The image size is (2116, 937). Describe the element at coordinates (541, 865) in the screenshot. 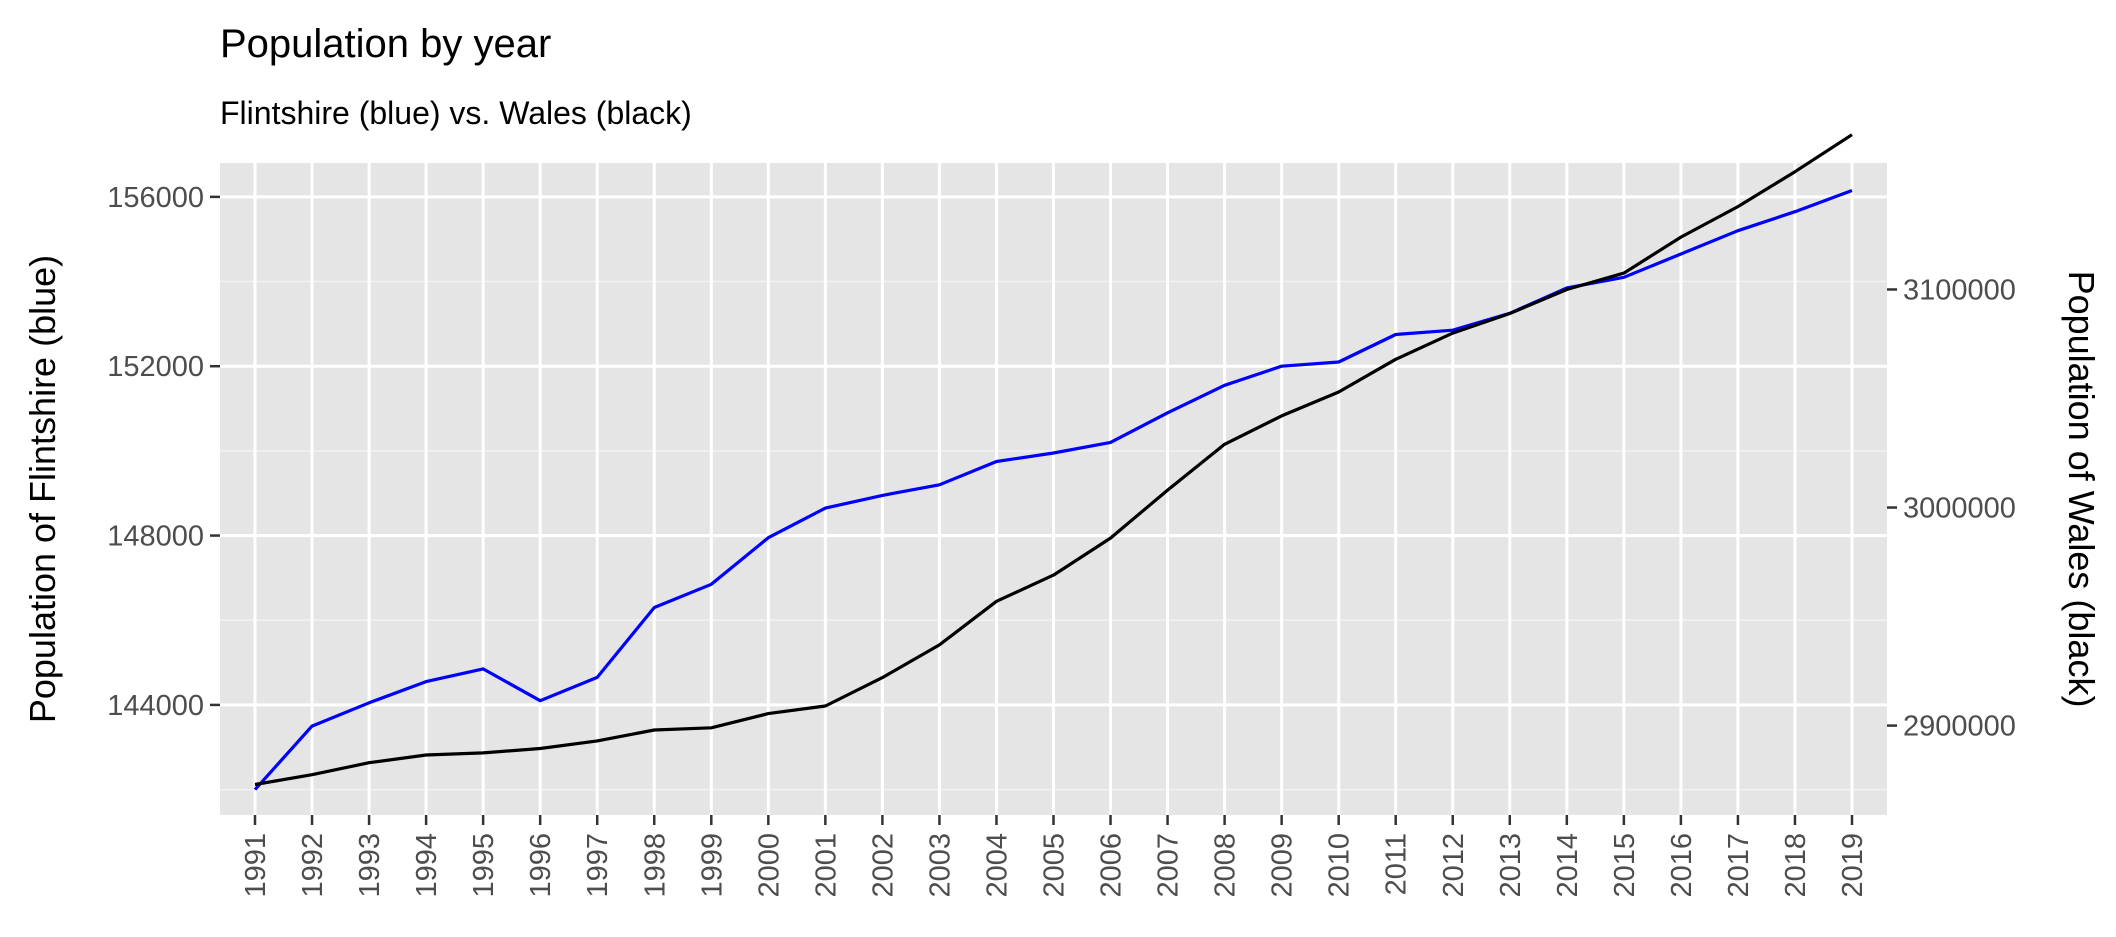

I see `x-tick-label: 1996` at that location.